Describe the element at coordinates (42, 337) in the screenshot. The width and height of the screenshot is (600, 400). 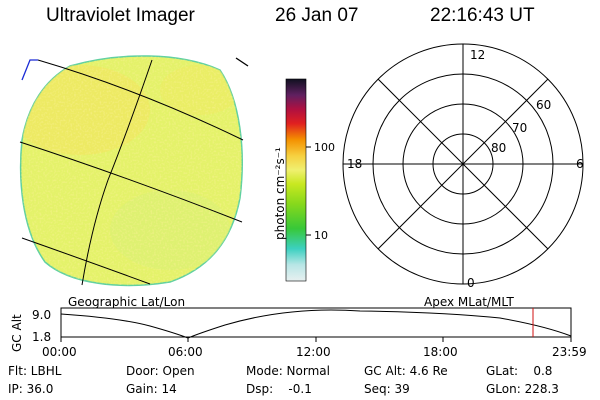
I see `altitude-ytick: 1.8` at that location.